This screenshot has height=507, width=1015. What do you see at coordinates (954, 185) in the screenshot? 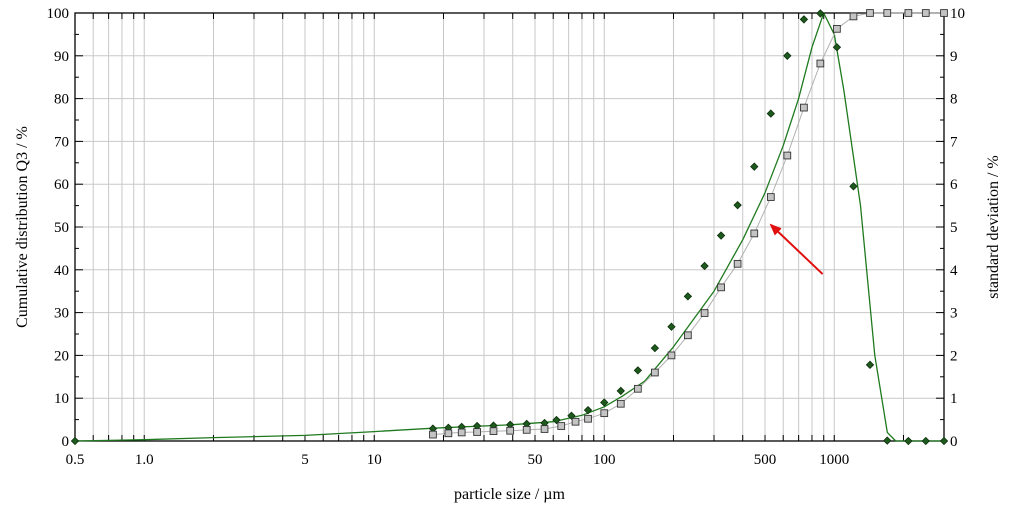
I see `y-right-tick-label: 6` at bounding box center [954, 185].